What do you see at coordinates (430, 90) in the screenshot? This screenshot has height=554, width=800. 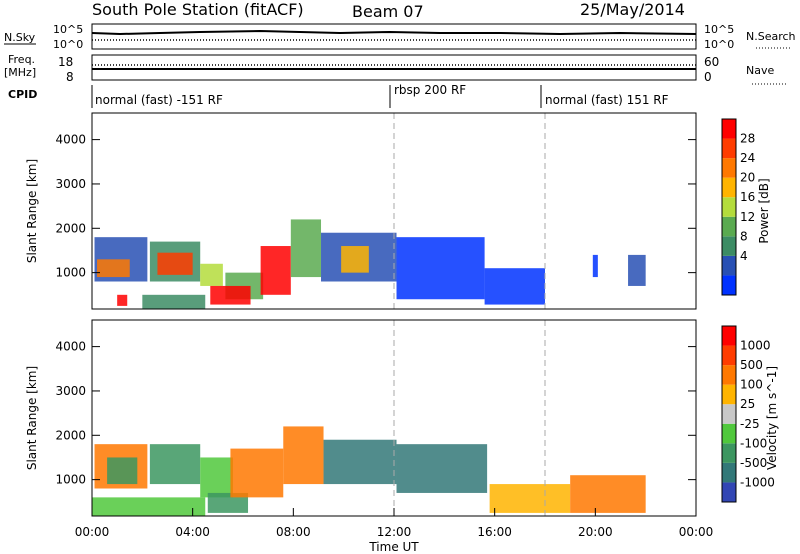 I see `cpid-segment-2: rbsp 200 RF` at bounding box center [430, 90].